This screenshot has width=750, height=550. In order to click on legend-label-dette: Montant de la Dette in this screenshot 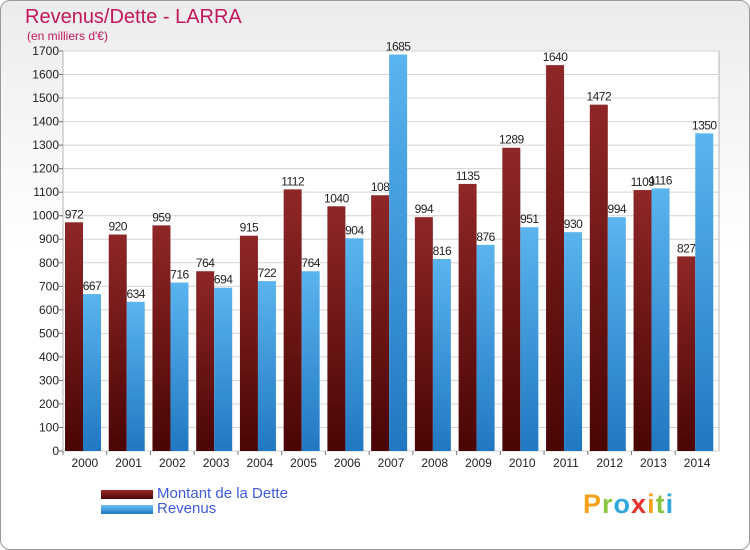, I will do `click(222, 493)`.